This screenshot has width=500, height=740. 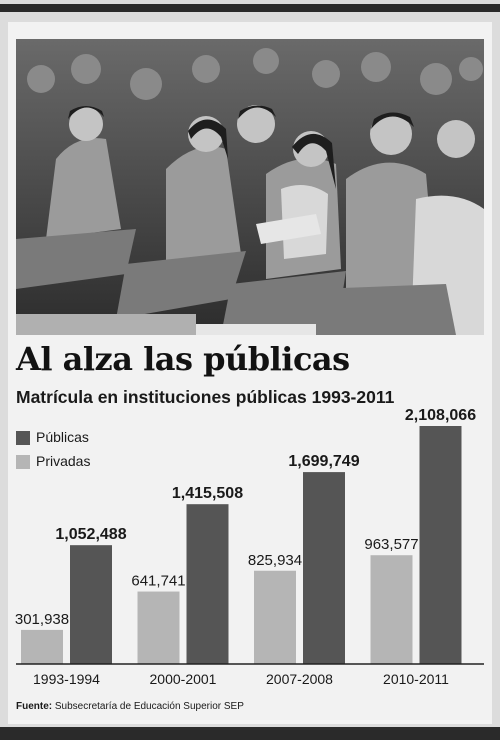 I want to click on x-tick-label-2010-2011: 2010-2011, so click(x=416, y=679).